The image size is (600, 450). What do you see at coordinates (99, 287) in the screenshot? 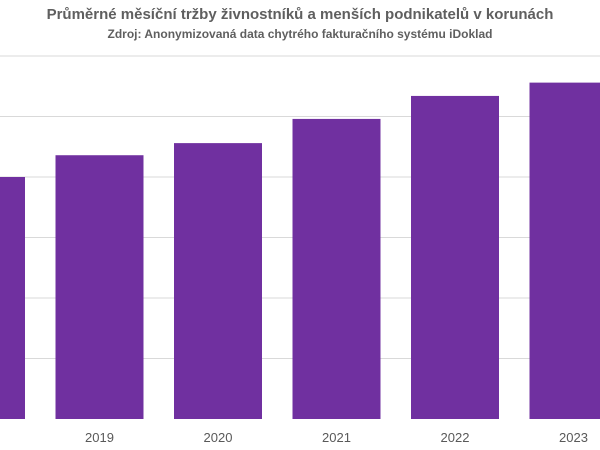
I see `bar-2019` at bounding box center [99, 287].